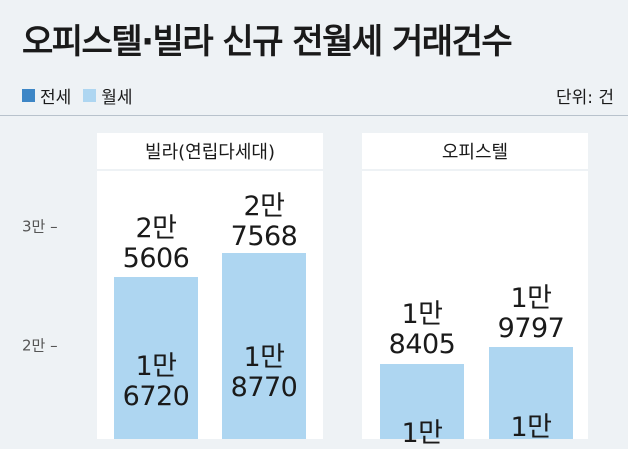 The image size is (628, 449). Describe the element at coordinates (28, 95) in the screenshot. I see `legend-swatch-jeonse` at that location.